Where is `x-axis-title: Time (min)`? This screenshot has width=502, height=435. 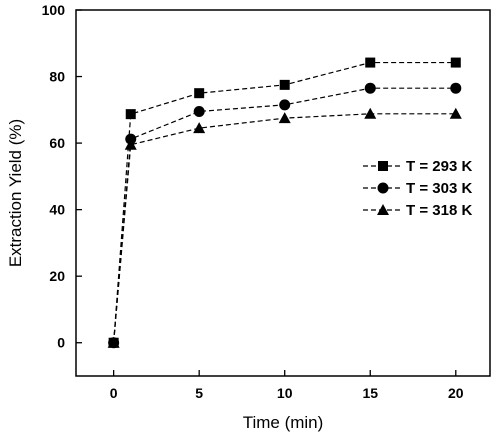
x-axis-title: Time (min) is located at coordinates (283, 422).